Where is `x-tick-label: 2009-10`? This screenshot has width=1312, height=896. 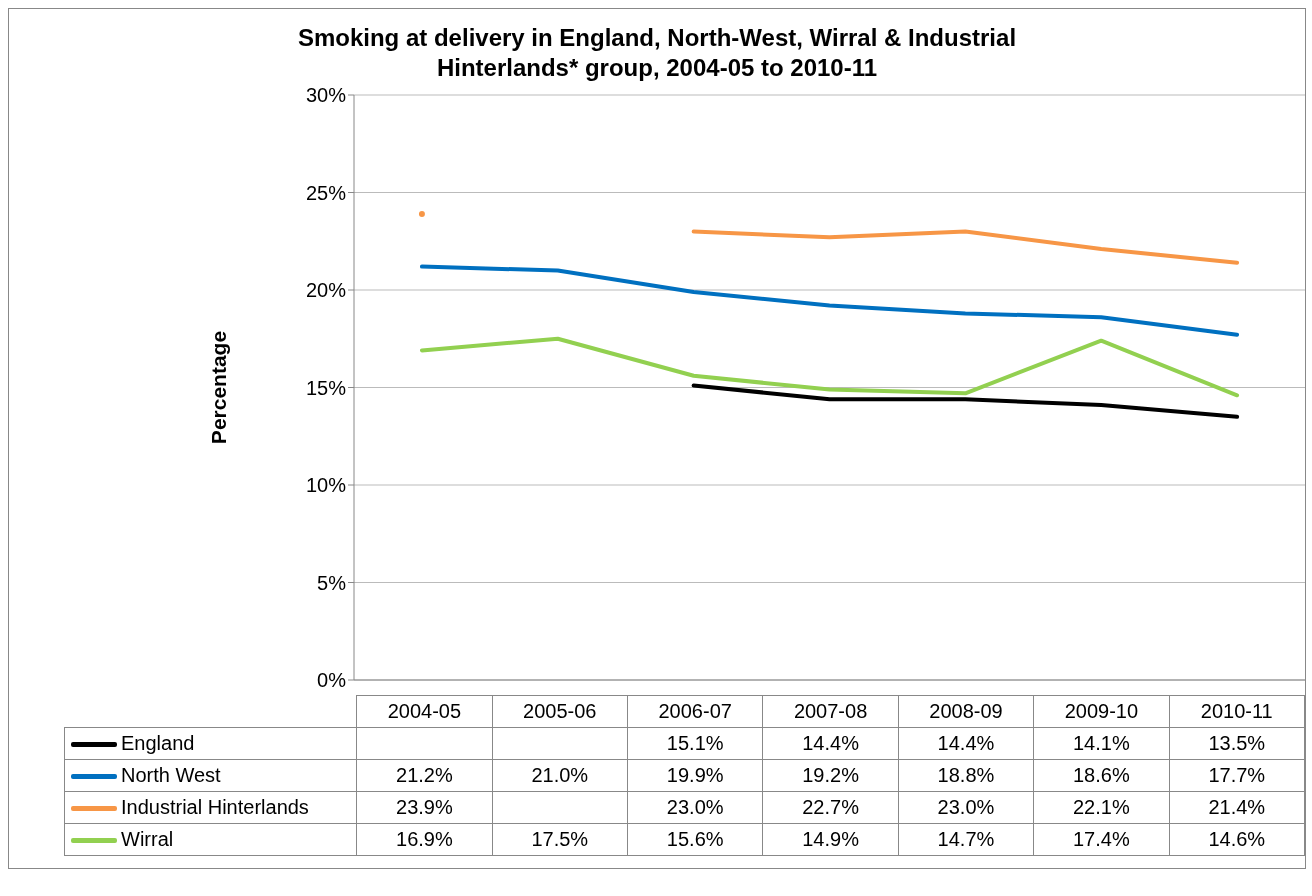 x-tick-label: 2009-10 is located at coordinates (1101, 711).